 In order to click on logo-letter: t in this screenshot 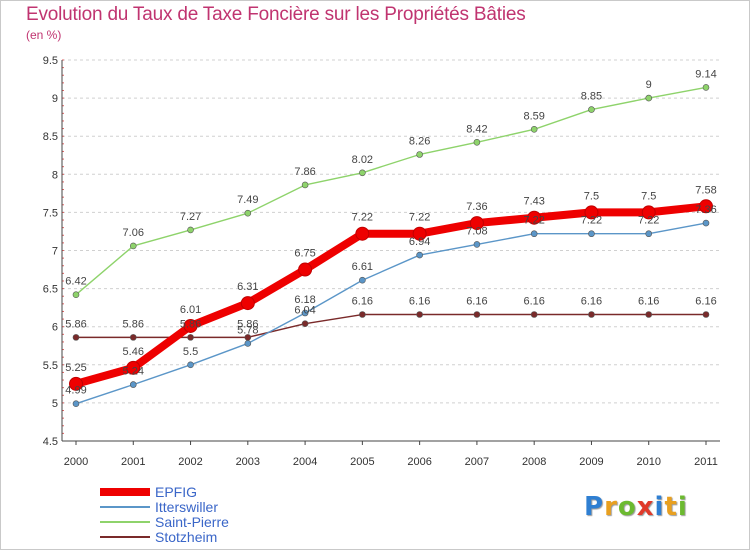, I will do `click(671, 507)`.